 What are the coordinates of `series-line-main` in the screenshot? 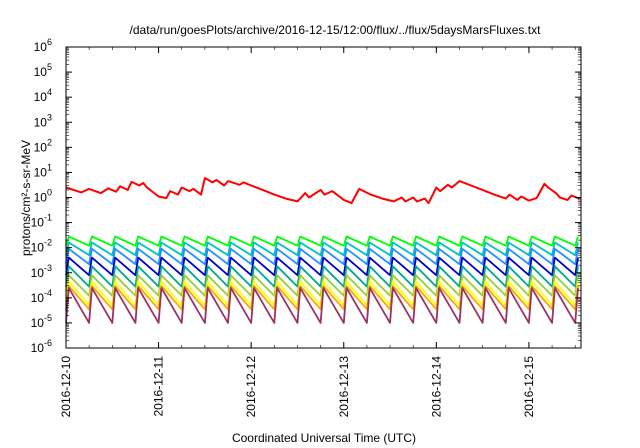 It's located at (322, 190).